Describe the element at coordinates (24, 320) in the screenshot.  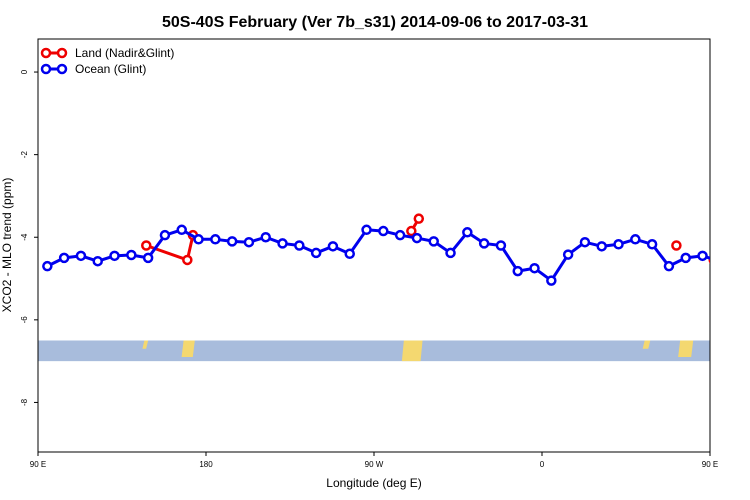
I see `y-tick-label: -6` at that location.